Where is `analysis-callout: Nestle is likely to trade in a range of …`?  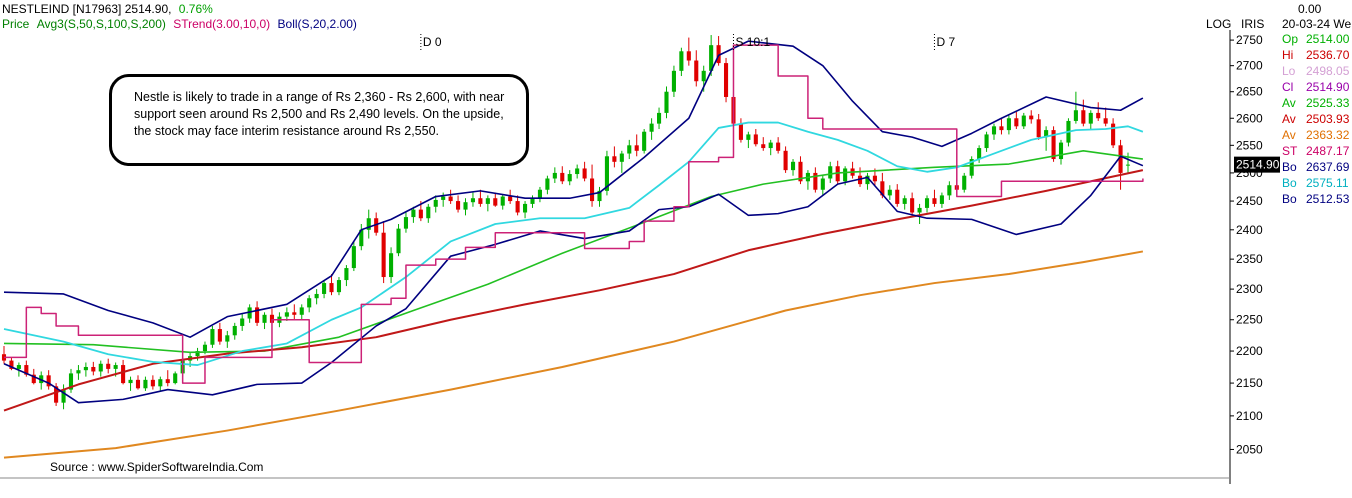 analysis-callout: Nestle is likely to trade in a range of … is located at coordinates (319, 120).